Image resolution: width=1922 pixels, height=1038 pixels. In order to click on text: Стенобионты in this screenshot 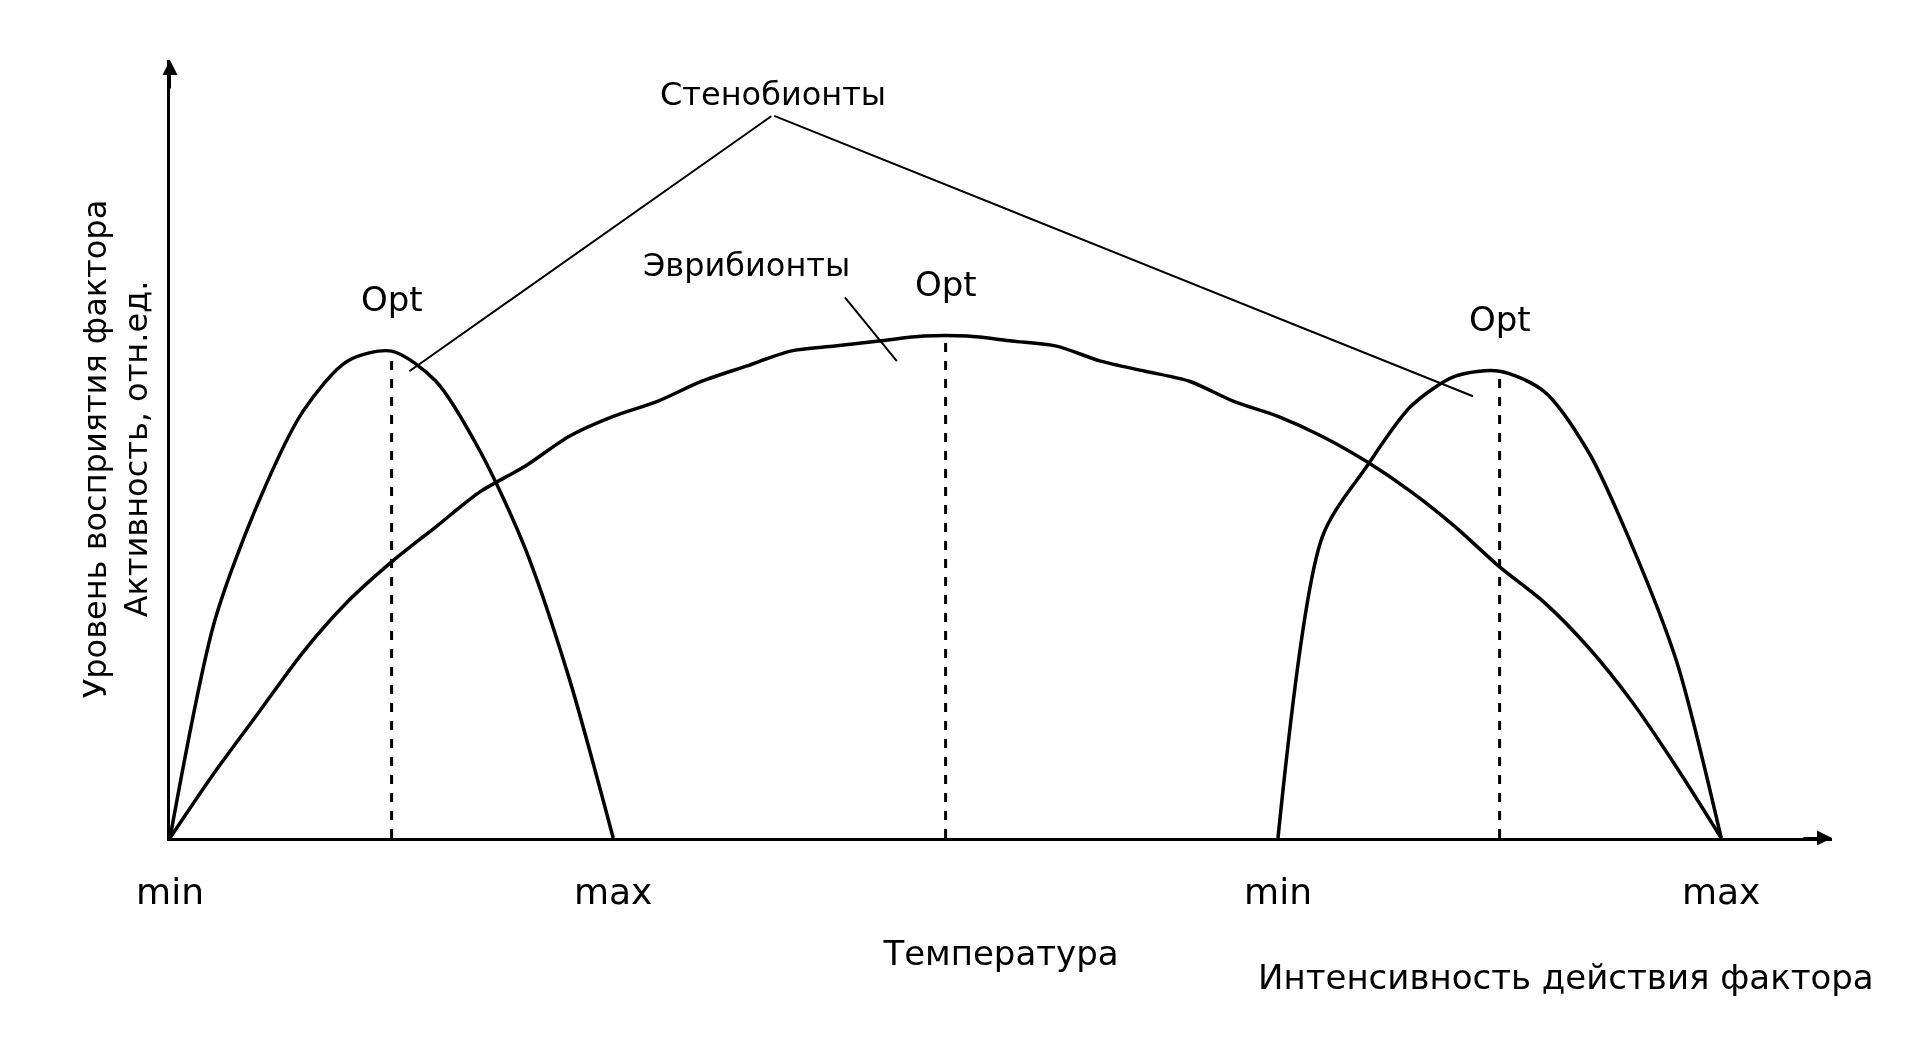, I will do `click(773, 94)`.